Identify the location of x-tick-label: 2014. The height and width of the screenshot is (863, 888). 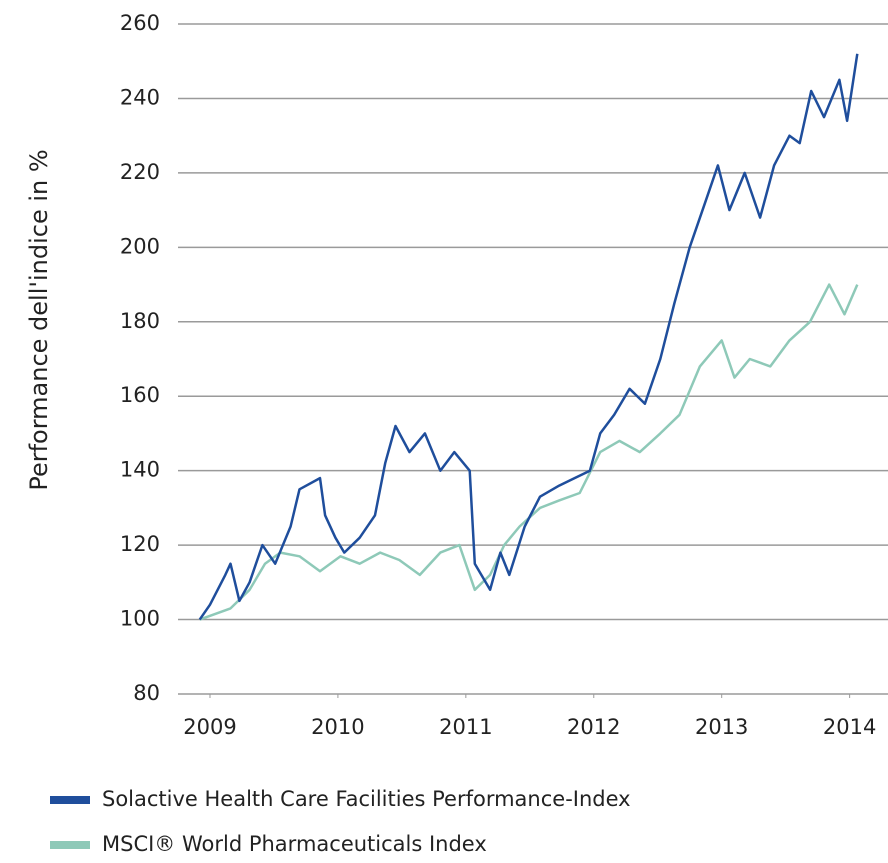
(849, 727).